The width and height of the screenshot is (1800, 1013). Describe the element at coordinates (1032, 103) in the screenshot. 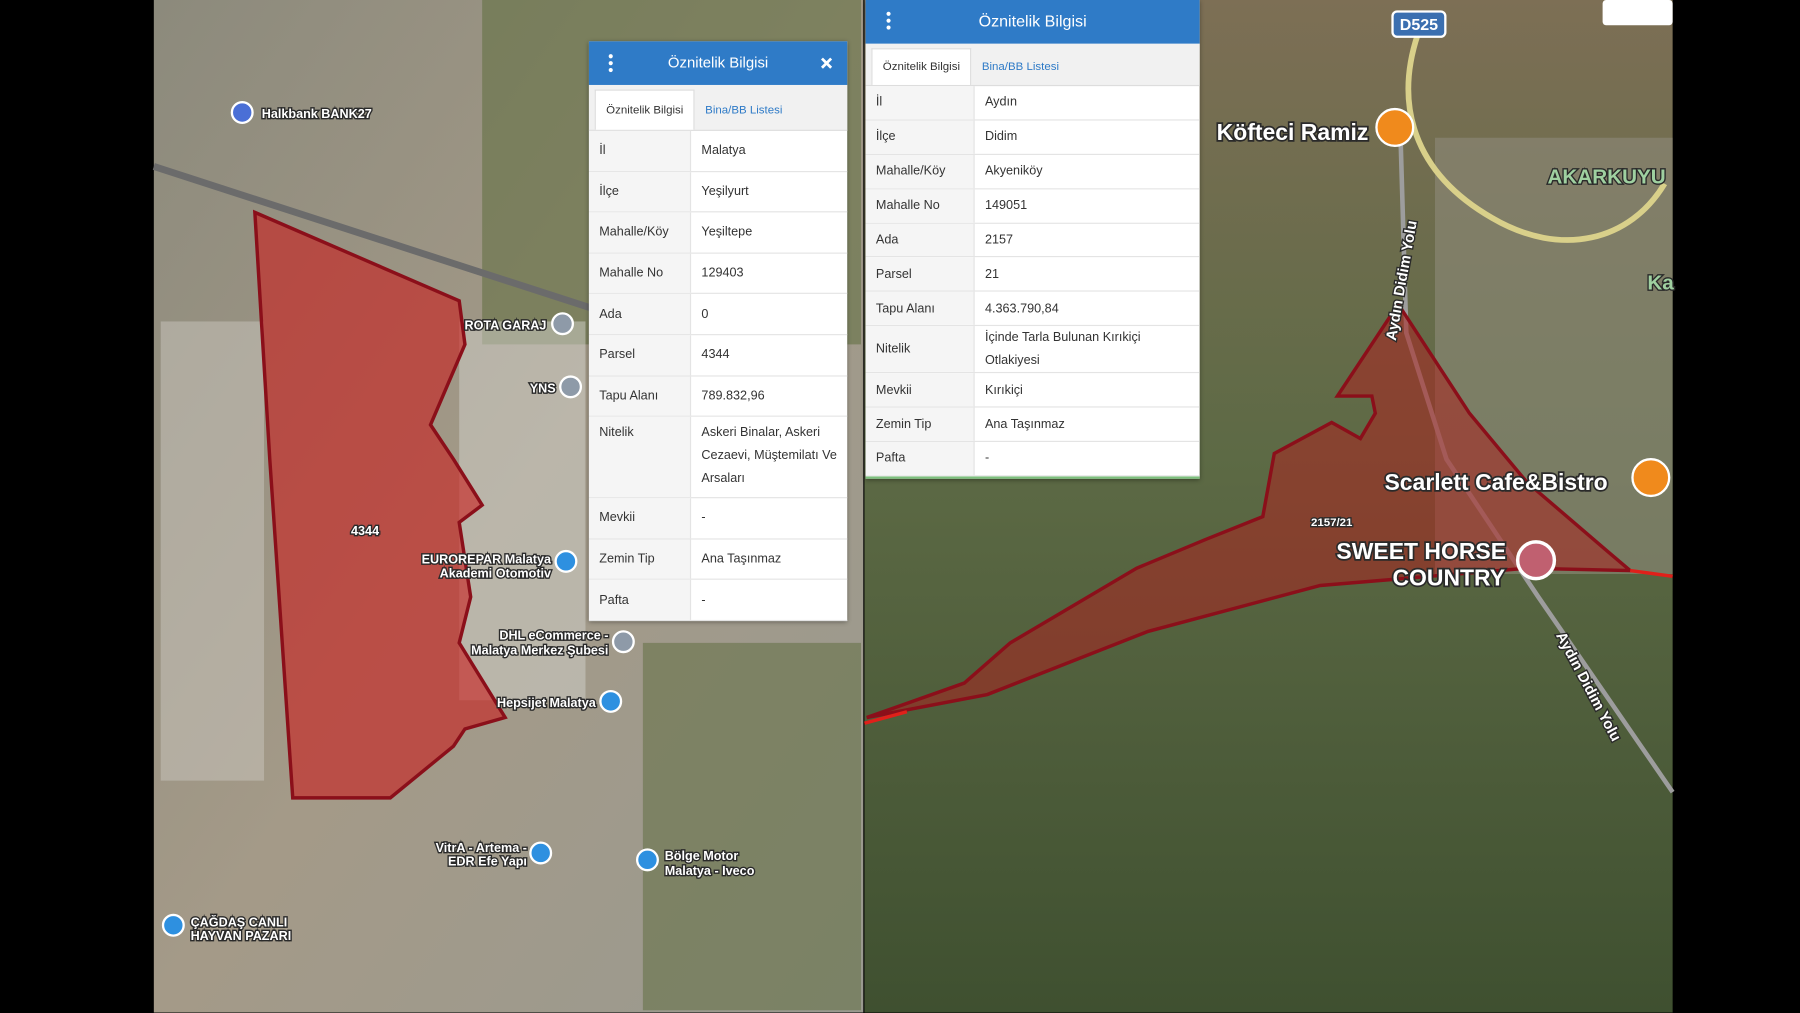

I see `attribute-row: İl Aydın` at that location.